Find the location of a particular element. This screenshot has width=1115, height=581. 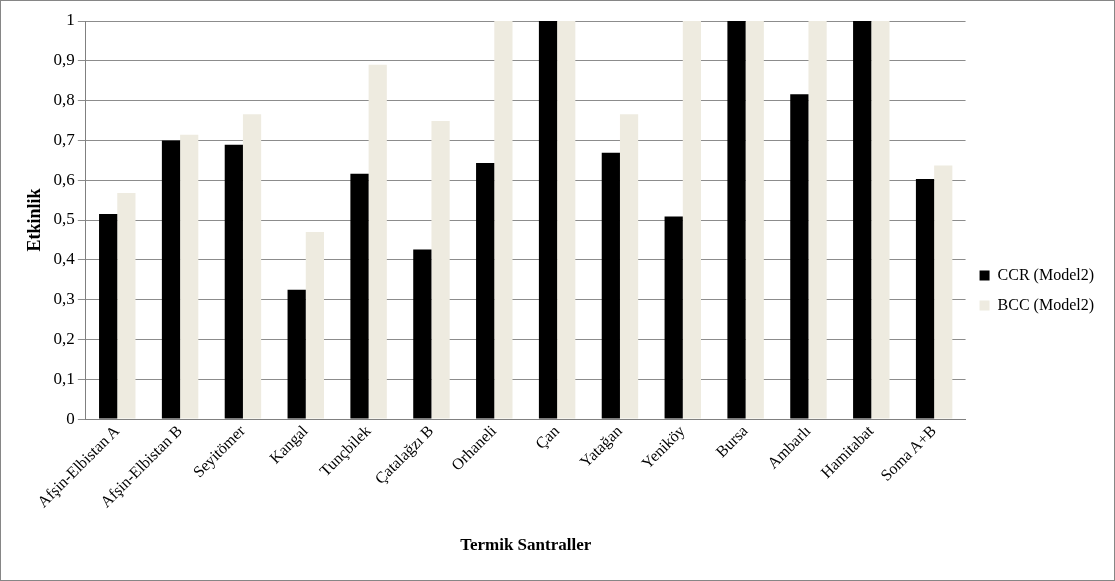

y-tick-label: 0,3 is located at coordinates (64, 299).